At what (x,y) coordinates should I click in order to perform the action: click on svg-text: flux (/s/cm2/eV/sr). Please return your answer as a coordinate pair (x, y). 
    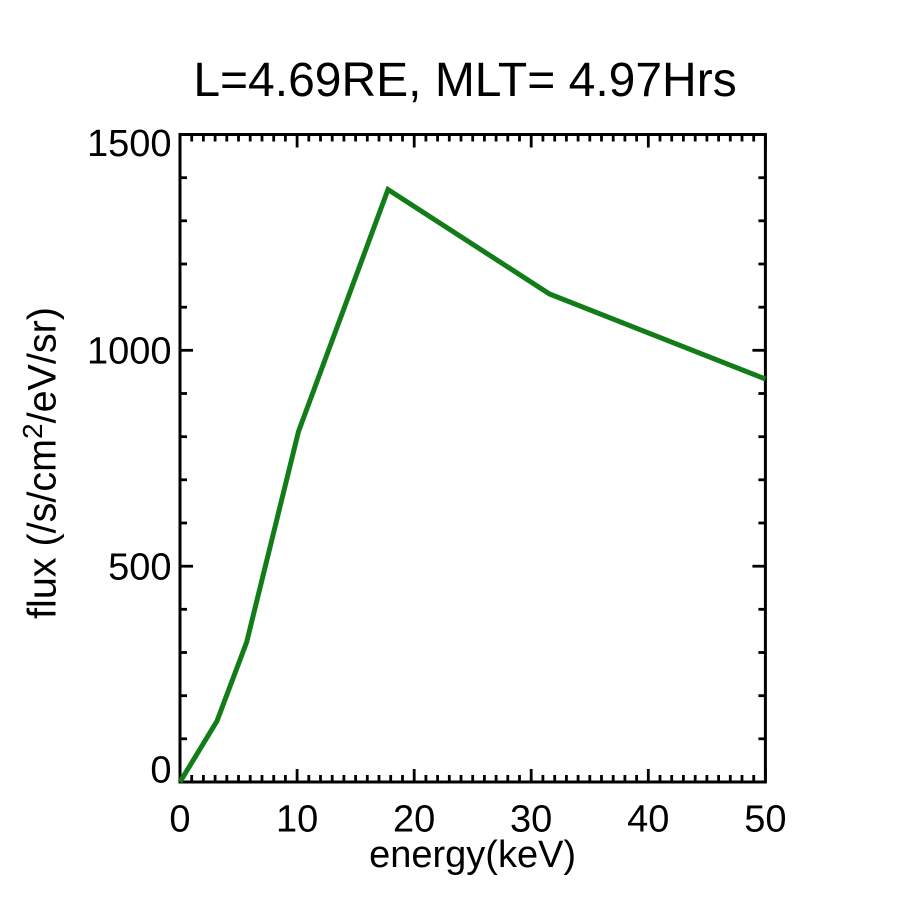
    Looking at the image, I should click on (41, 463).